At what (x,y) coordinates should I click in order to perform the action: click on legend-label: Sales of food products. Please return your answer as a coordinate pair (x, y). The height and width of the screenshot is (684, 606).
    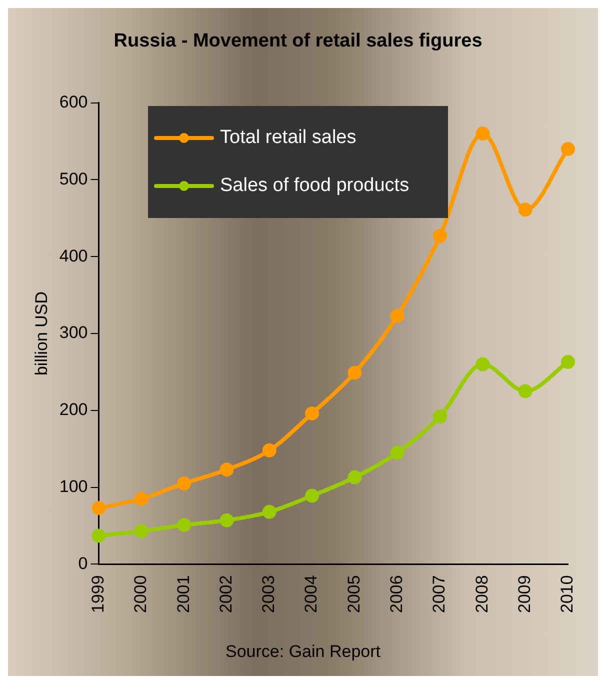
    Looking at the image, I should click on (315, 186).